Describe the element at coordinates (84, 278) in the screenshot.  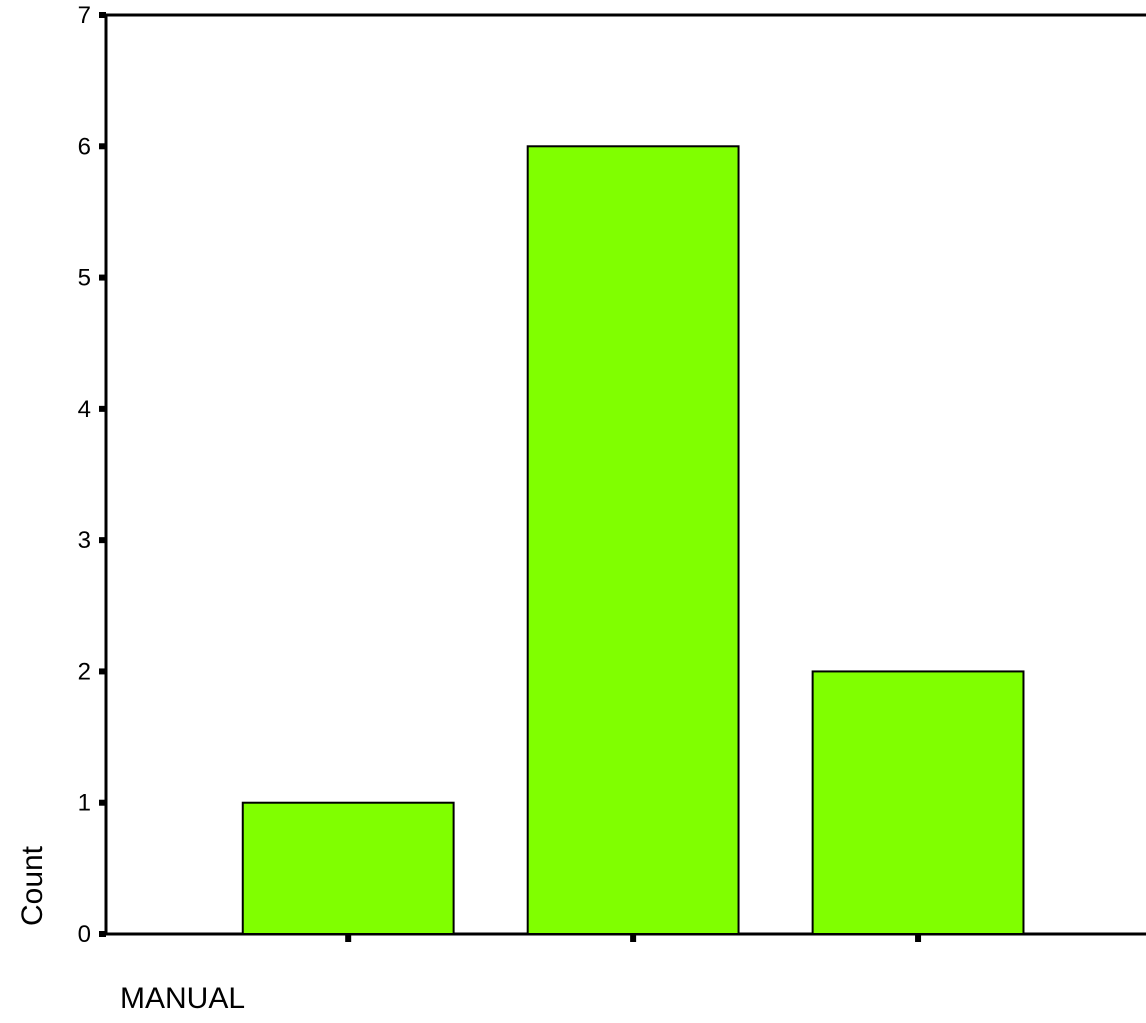
I see `y-tick-label: 5` at that location.